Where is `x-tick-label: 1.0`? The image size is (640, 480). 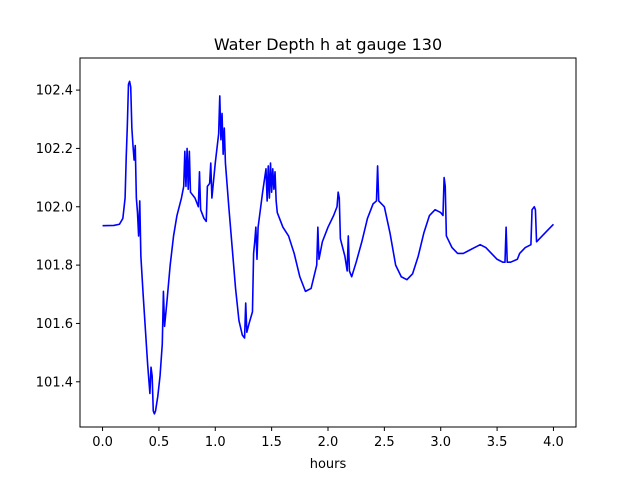
x-tick-label: 1.0 is located at coordinates (215, 442).